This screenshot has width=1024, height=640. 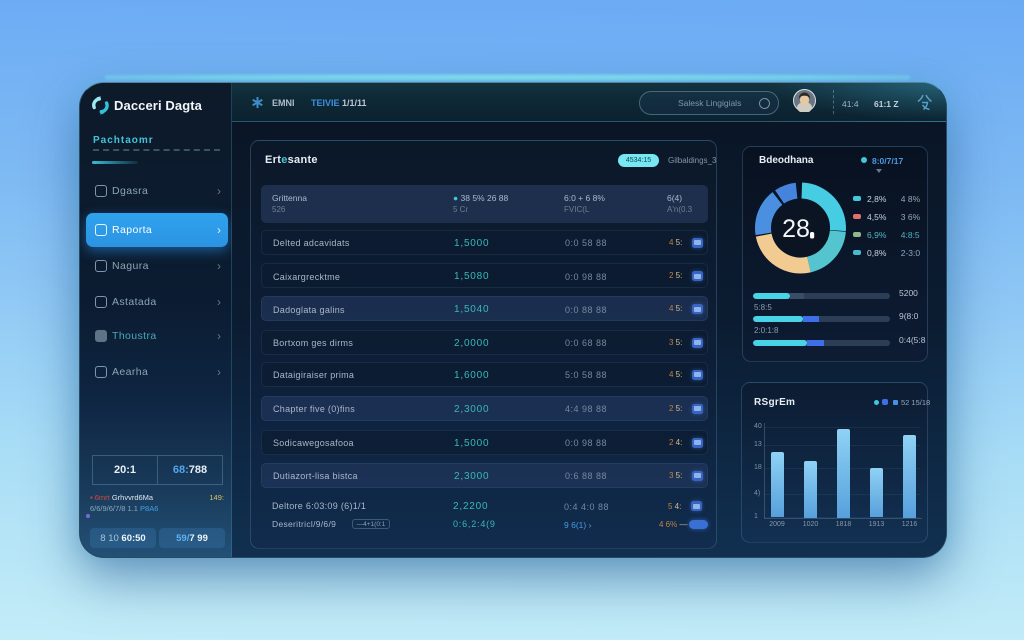 What do you see at coordinates (796, 229) in the screenshot?
I see `svg-text: 28` at bounding box center [796, 229].